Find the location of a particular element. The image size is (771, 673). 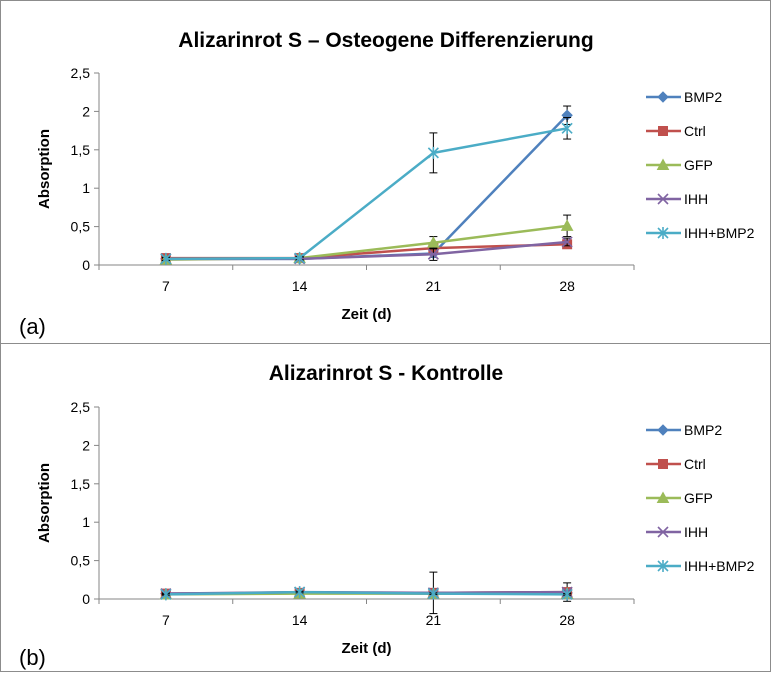

chart-b-legend-label: IHH+BMP2 is located at coordinates (719, 566).